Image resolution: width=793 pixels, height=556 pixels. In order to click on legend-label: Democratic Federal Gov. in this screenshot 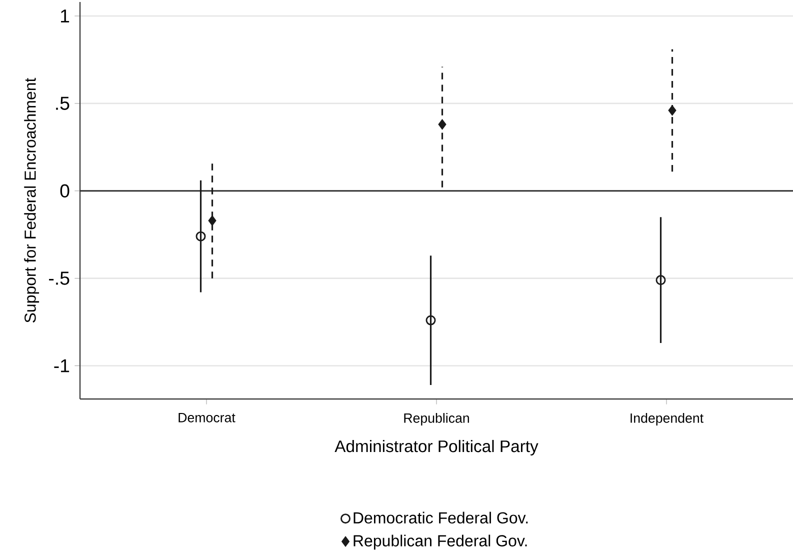, I will do `click(441, 518)`.